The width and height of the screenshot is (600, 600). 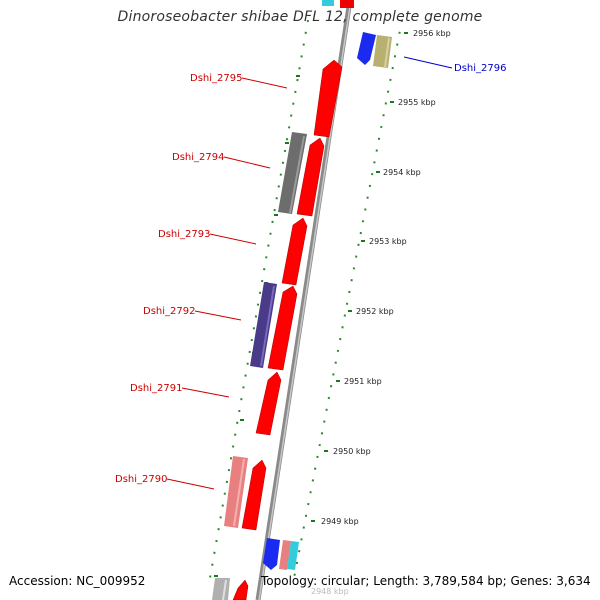 I want to click on accession-text: Accession: NC_009952, so click(x=77, y=581).